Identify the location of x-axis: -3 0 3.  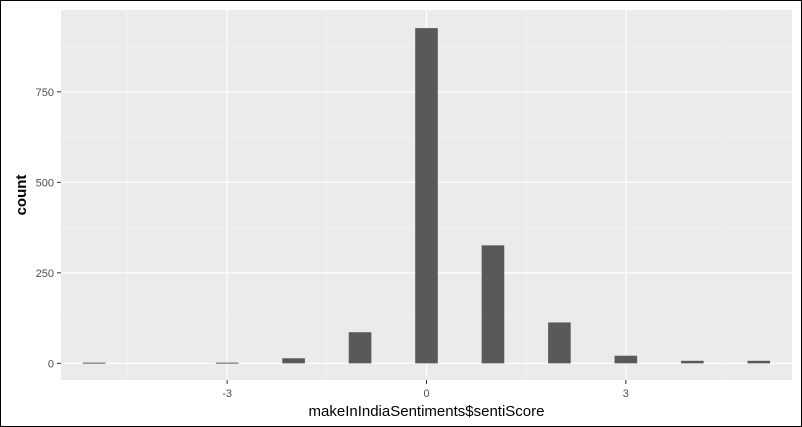
(425, 390).